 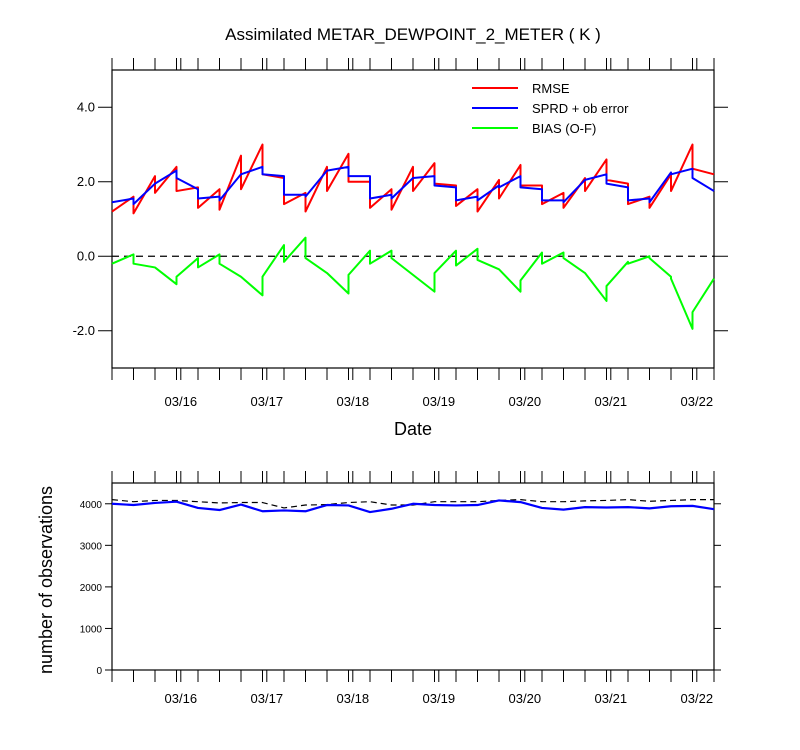 I want to click on legend-label-rmse: RMSE, so click(x=551, y=88).